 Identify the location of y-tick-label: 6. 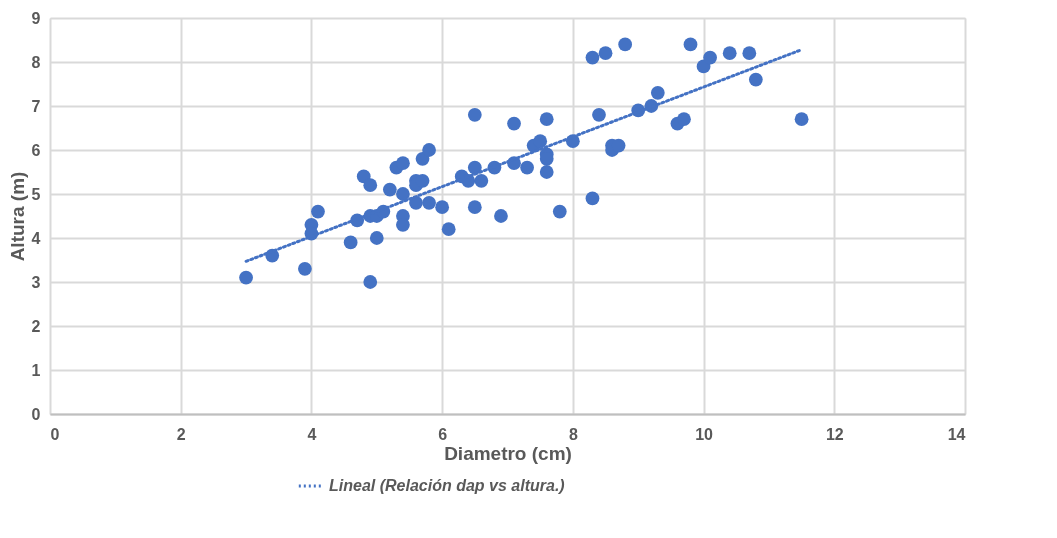
(36, 150).